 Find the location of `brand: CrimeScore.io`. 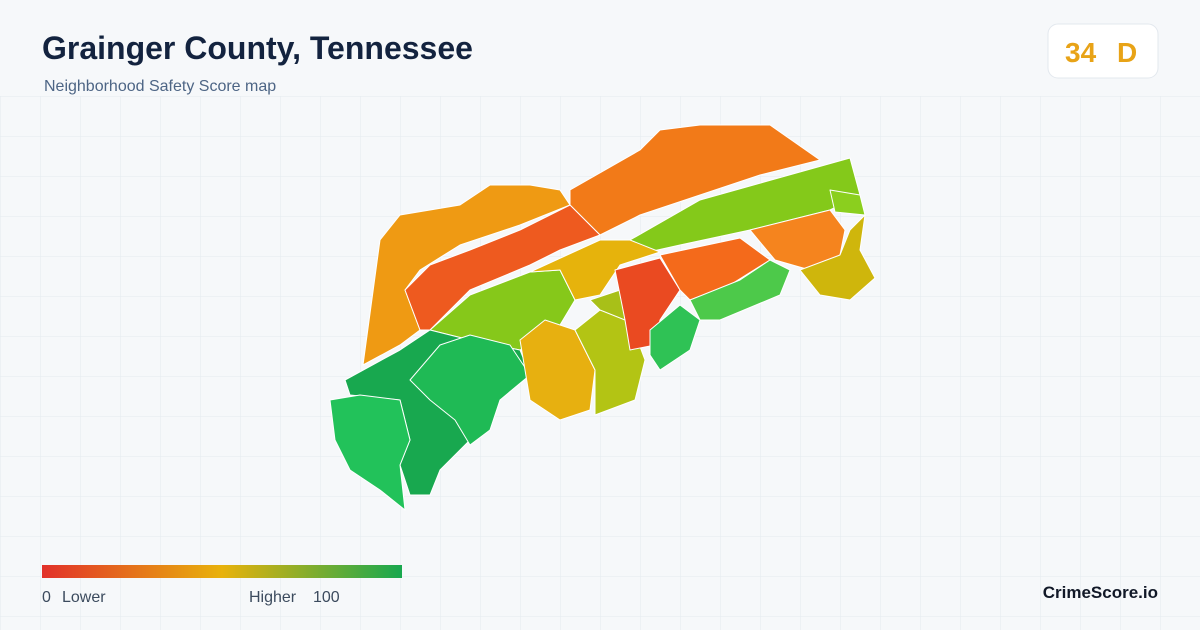

brand: CrimeScore.io is located at coordinates (1100, 592).